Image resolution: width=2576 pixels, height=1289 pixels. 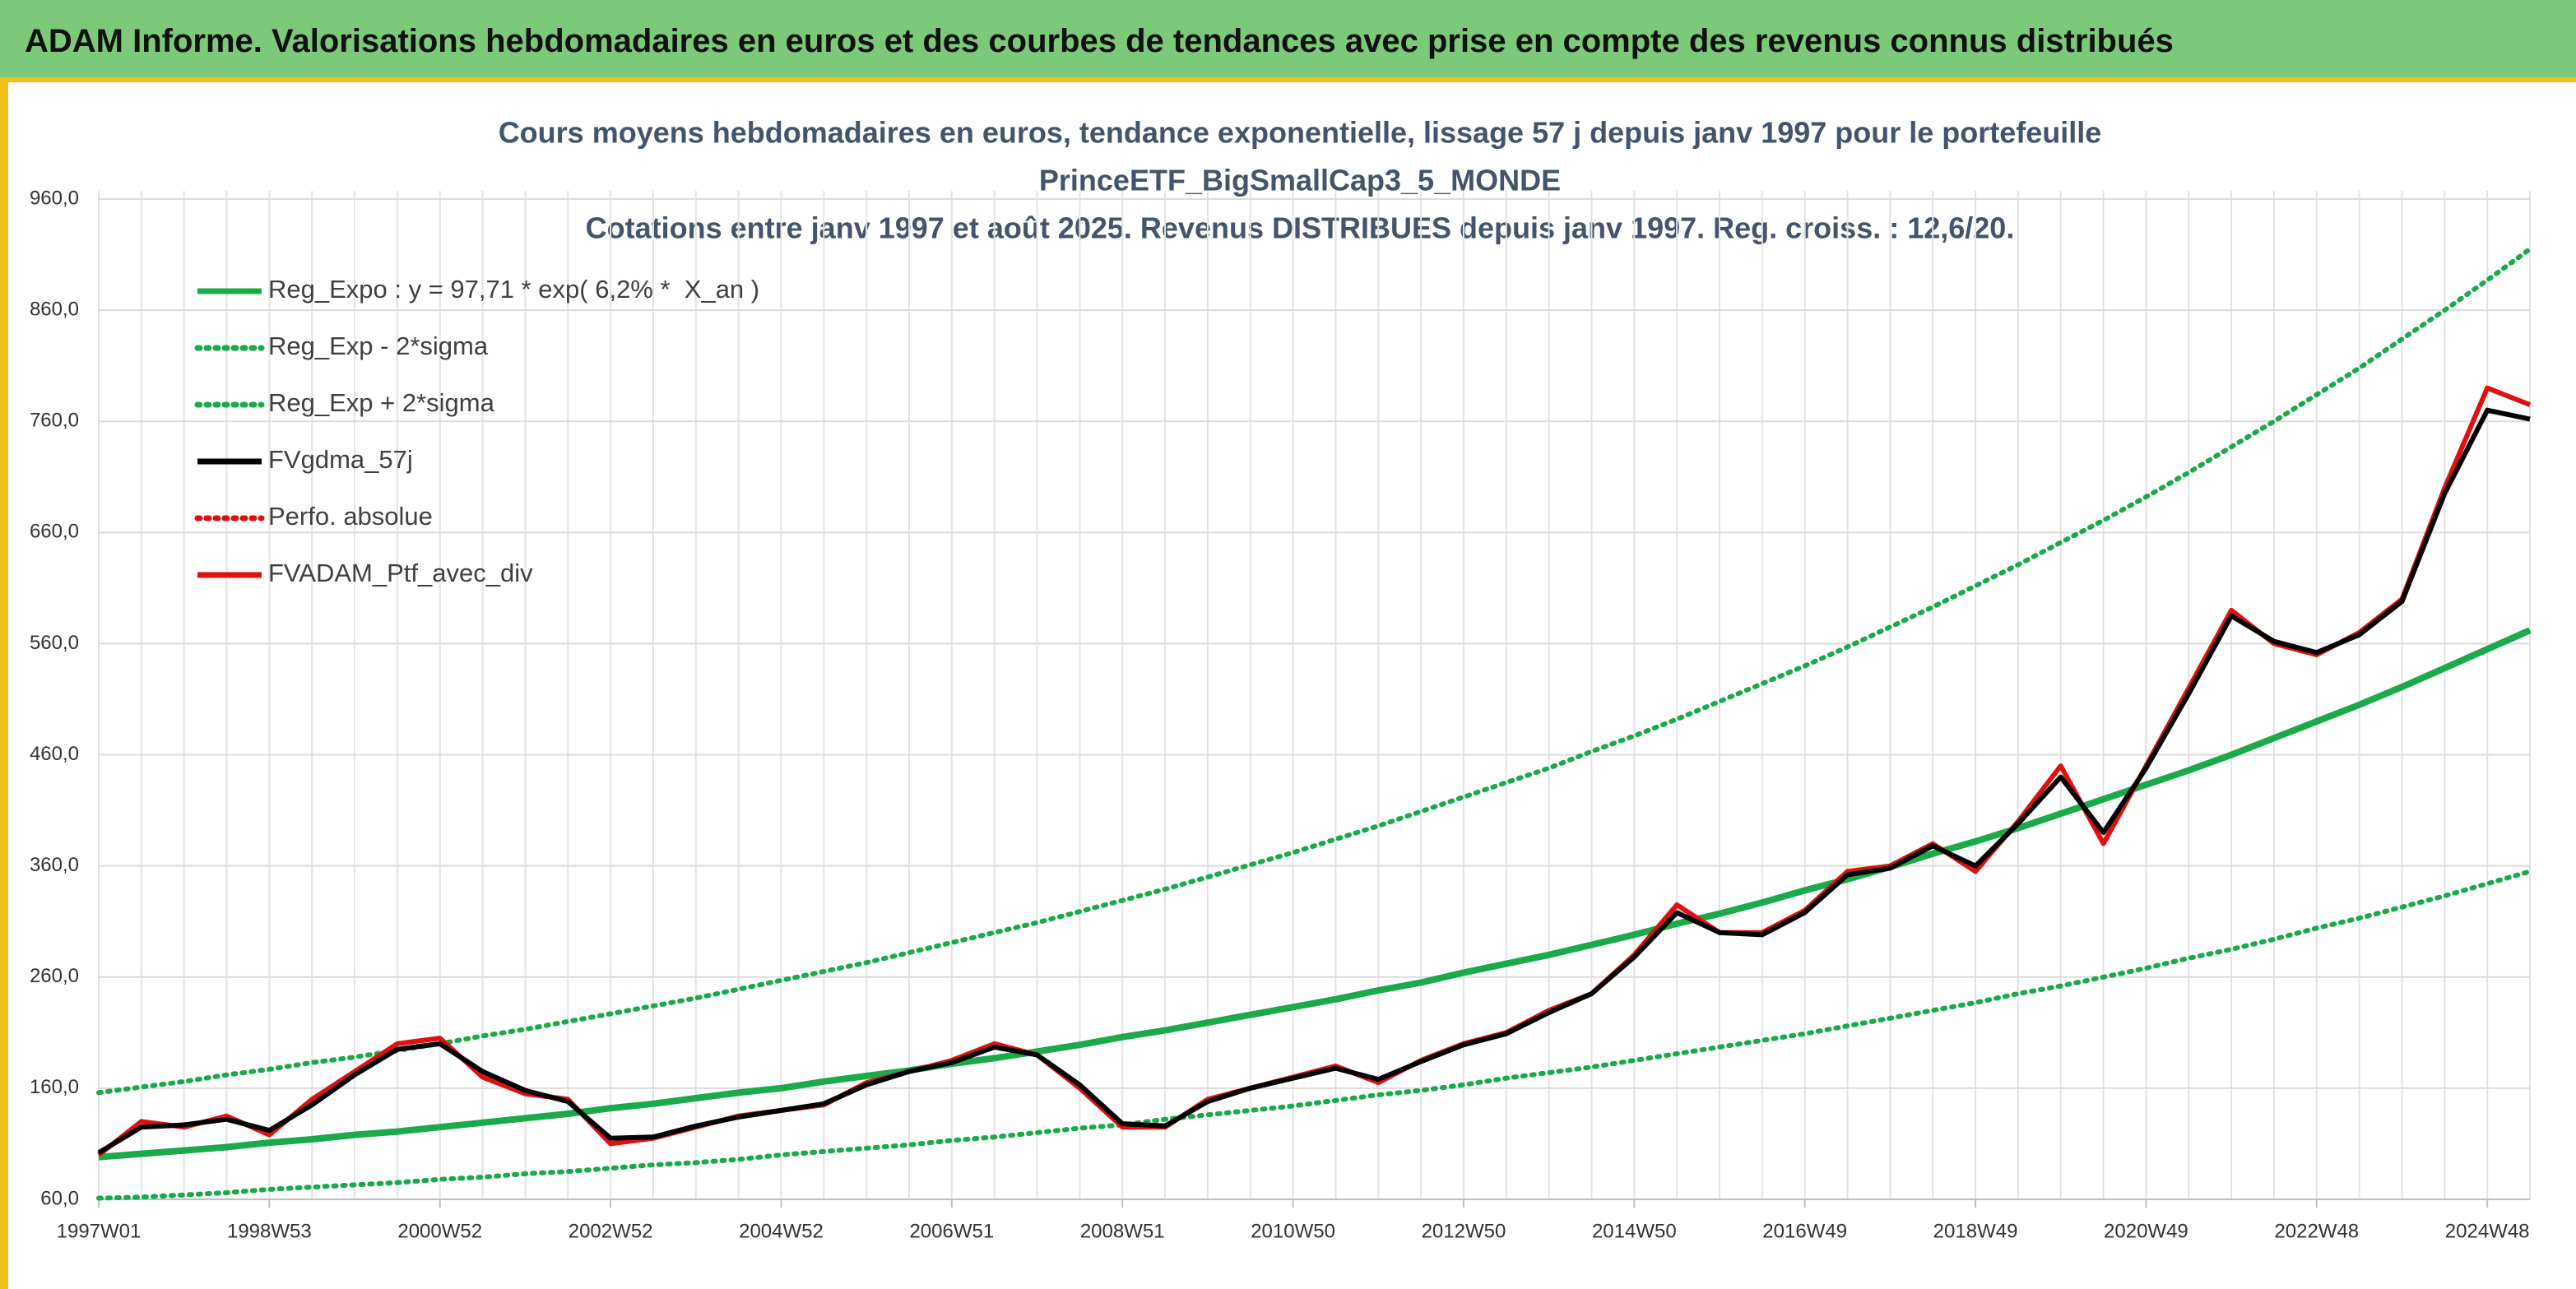 I want to click on y-tick-label: 160,0, so click(x=55, y=1087).